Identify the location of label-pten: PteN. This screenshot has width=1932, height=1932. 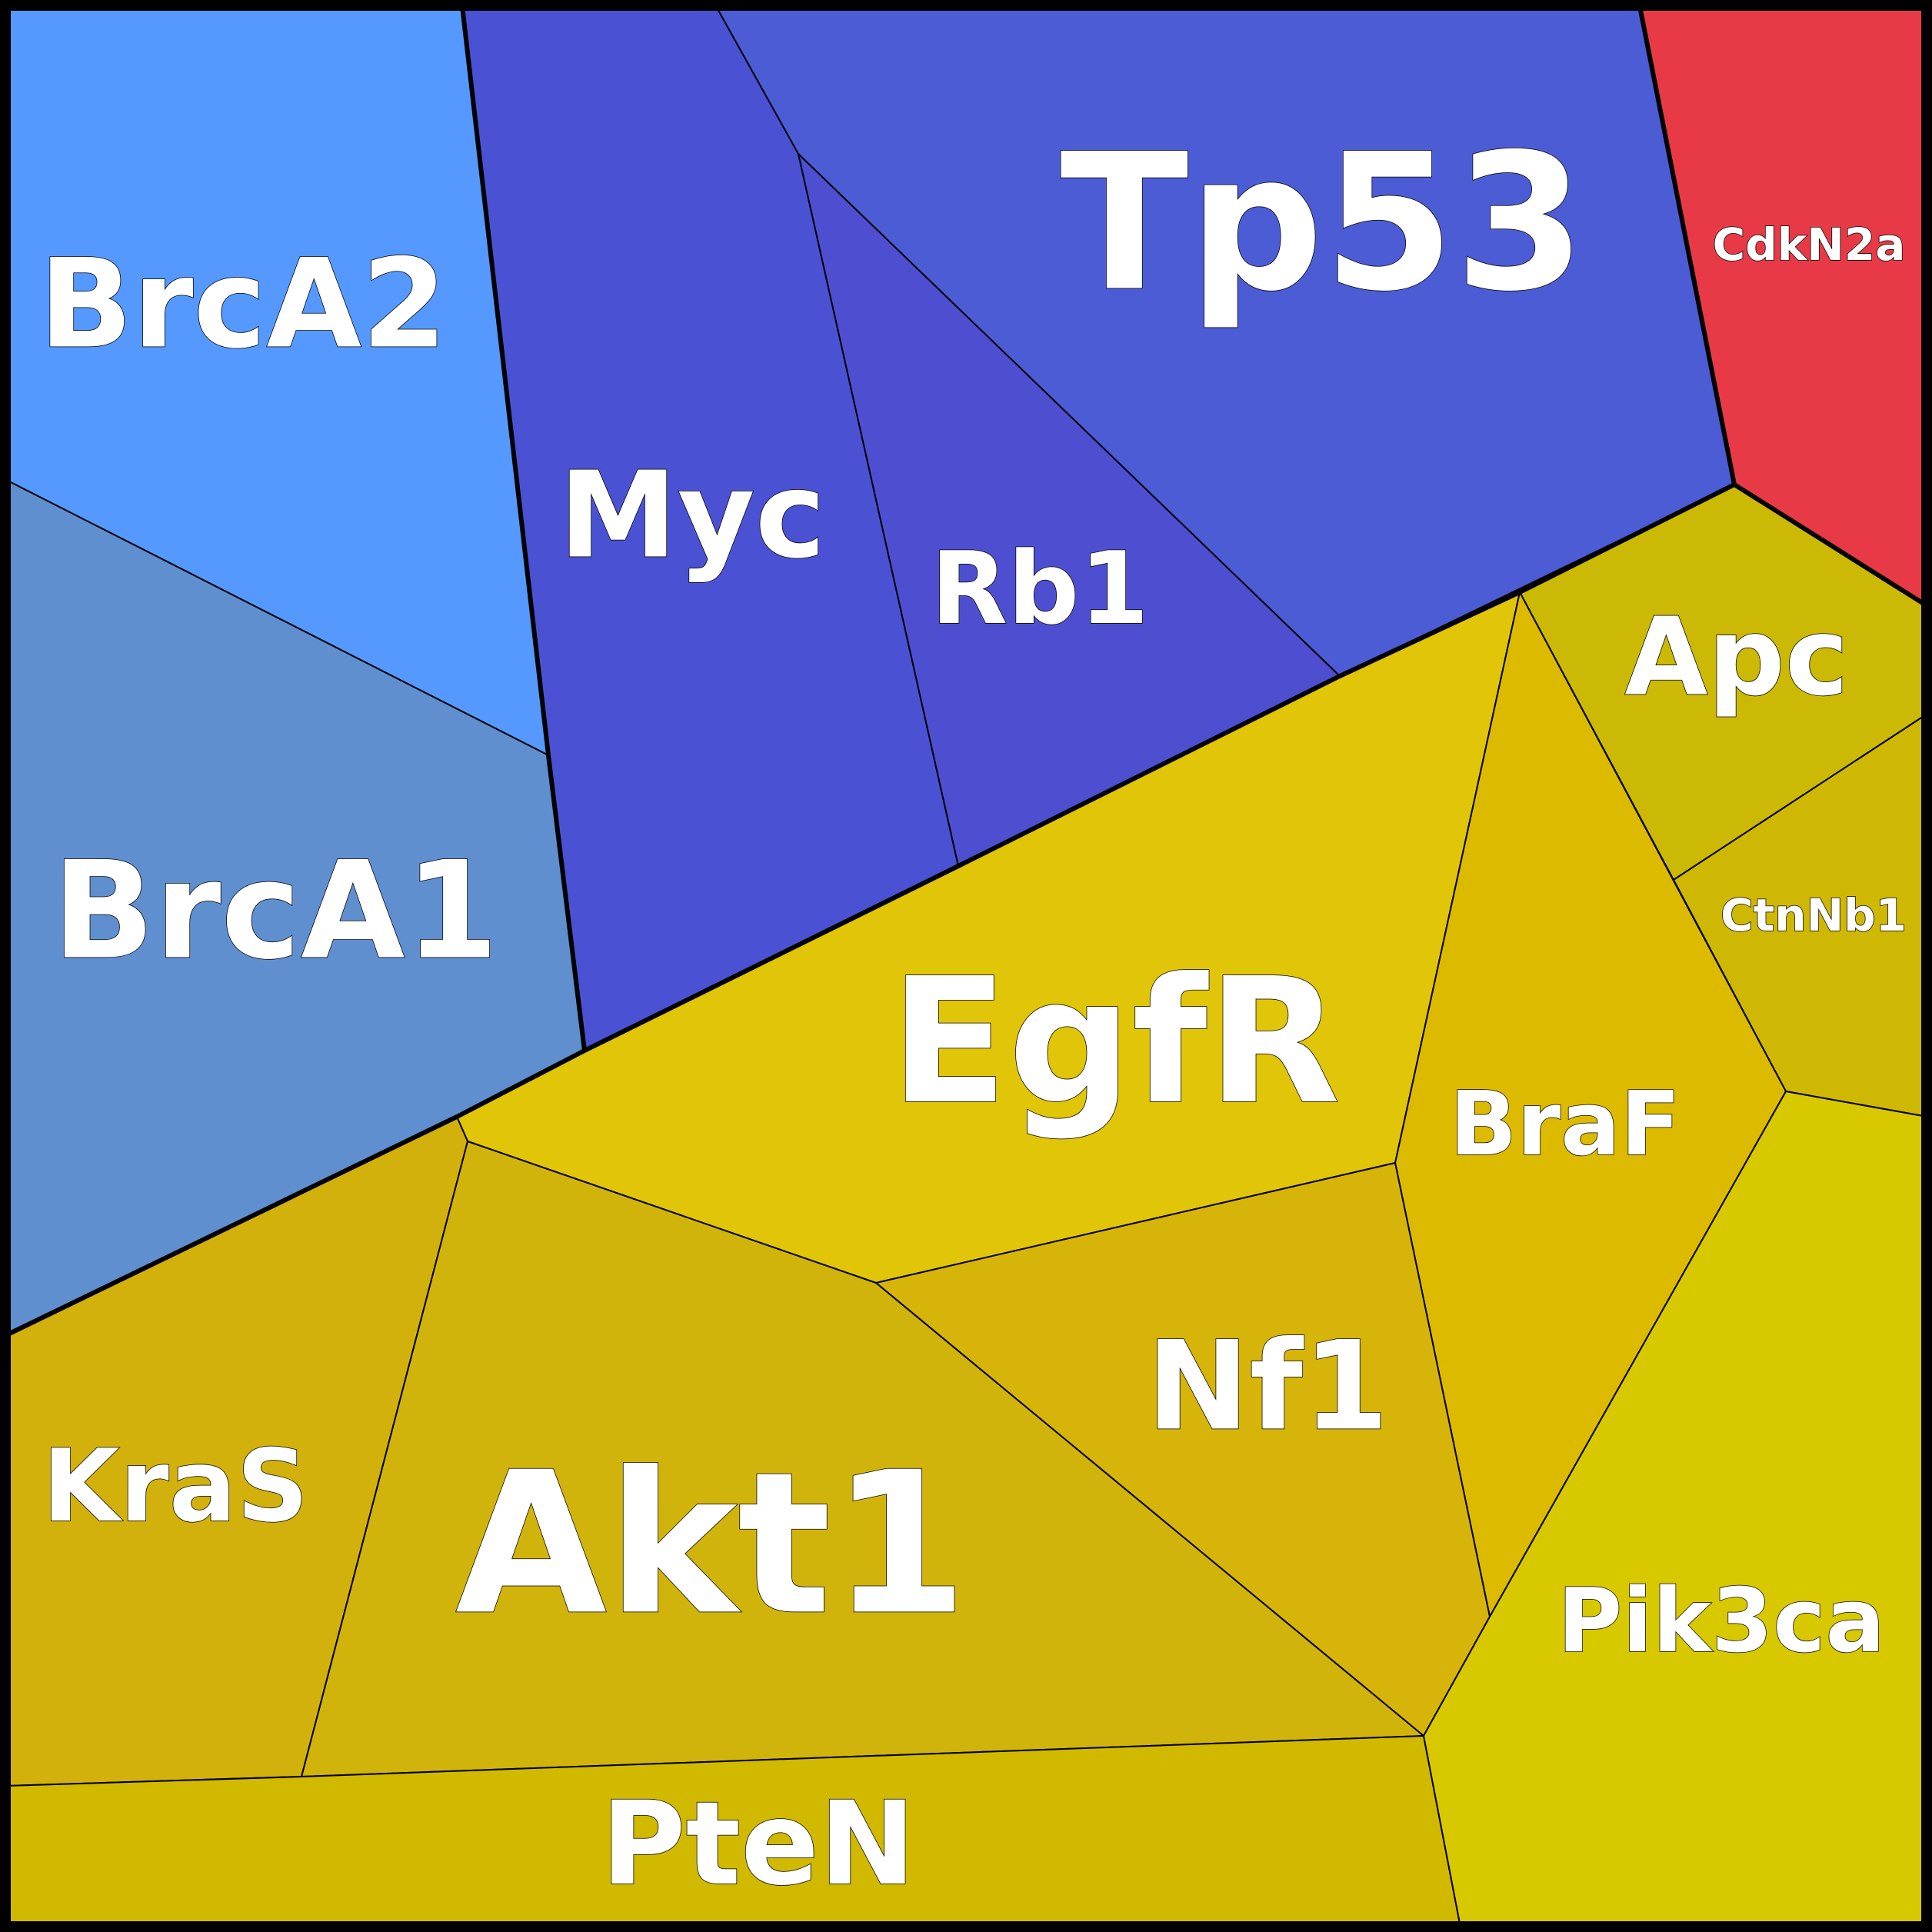
(758, 1844).